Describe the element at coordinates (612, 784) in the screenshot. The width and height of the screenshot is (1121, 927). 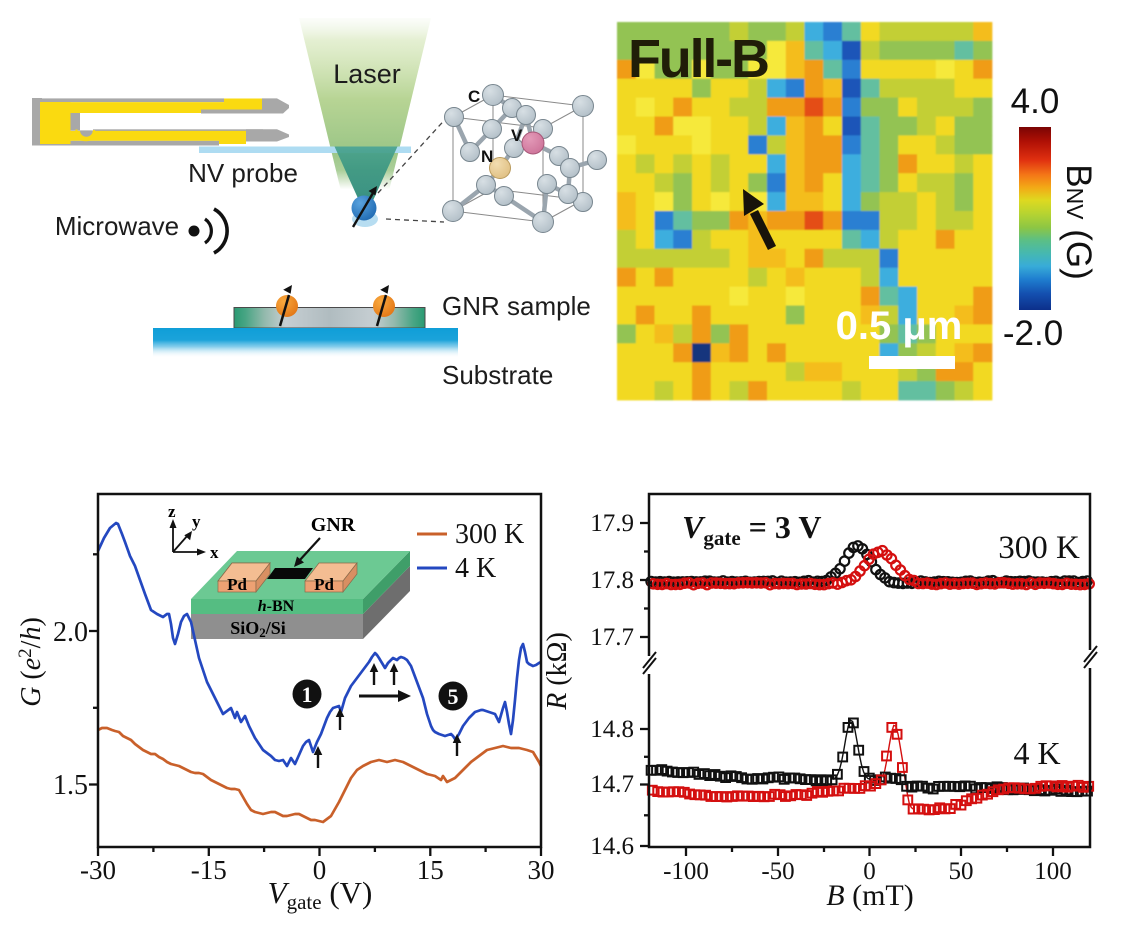
I see `svg-text: 14.7` at that location.